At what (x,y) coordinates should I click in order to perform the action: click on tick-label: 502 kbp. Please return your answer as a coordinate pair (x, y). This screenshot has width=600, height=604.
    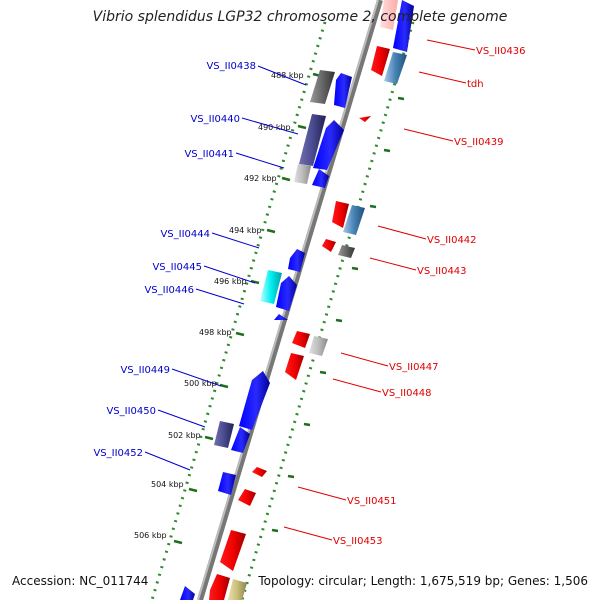
    Looking at the image, I should click on (184, 435).